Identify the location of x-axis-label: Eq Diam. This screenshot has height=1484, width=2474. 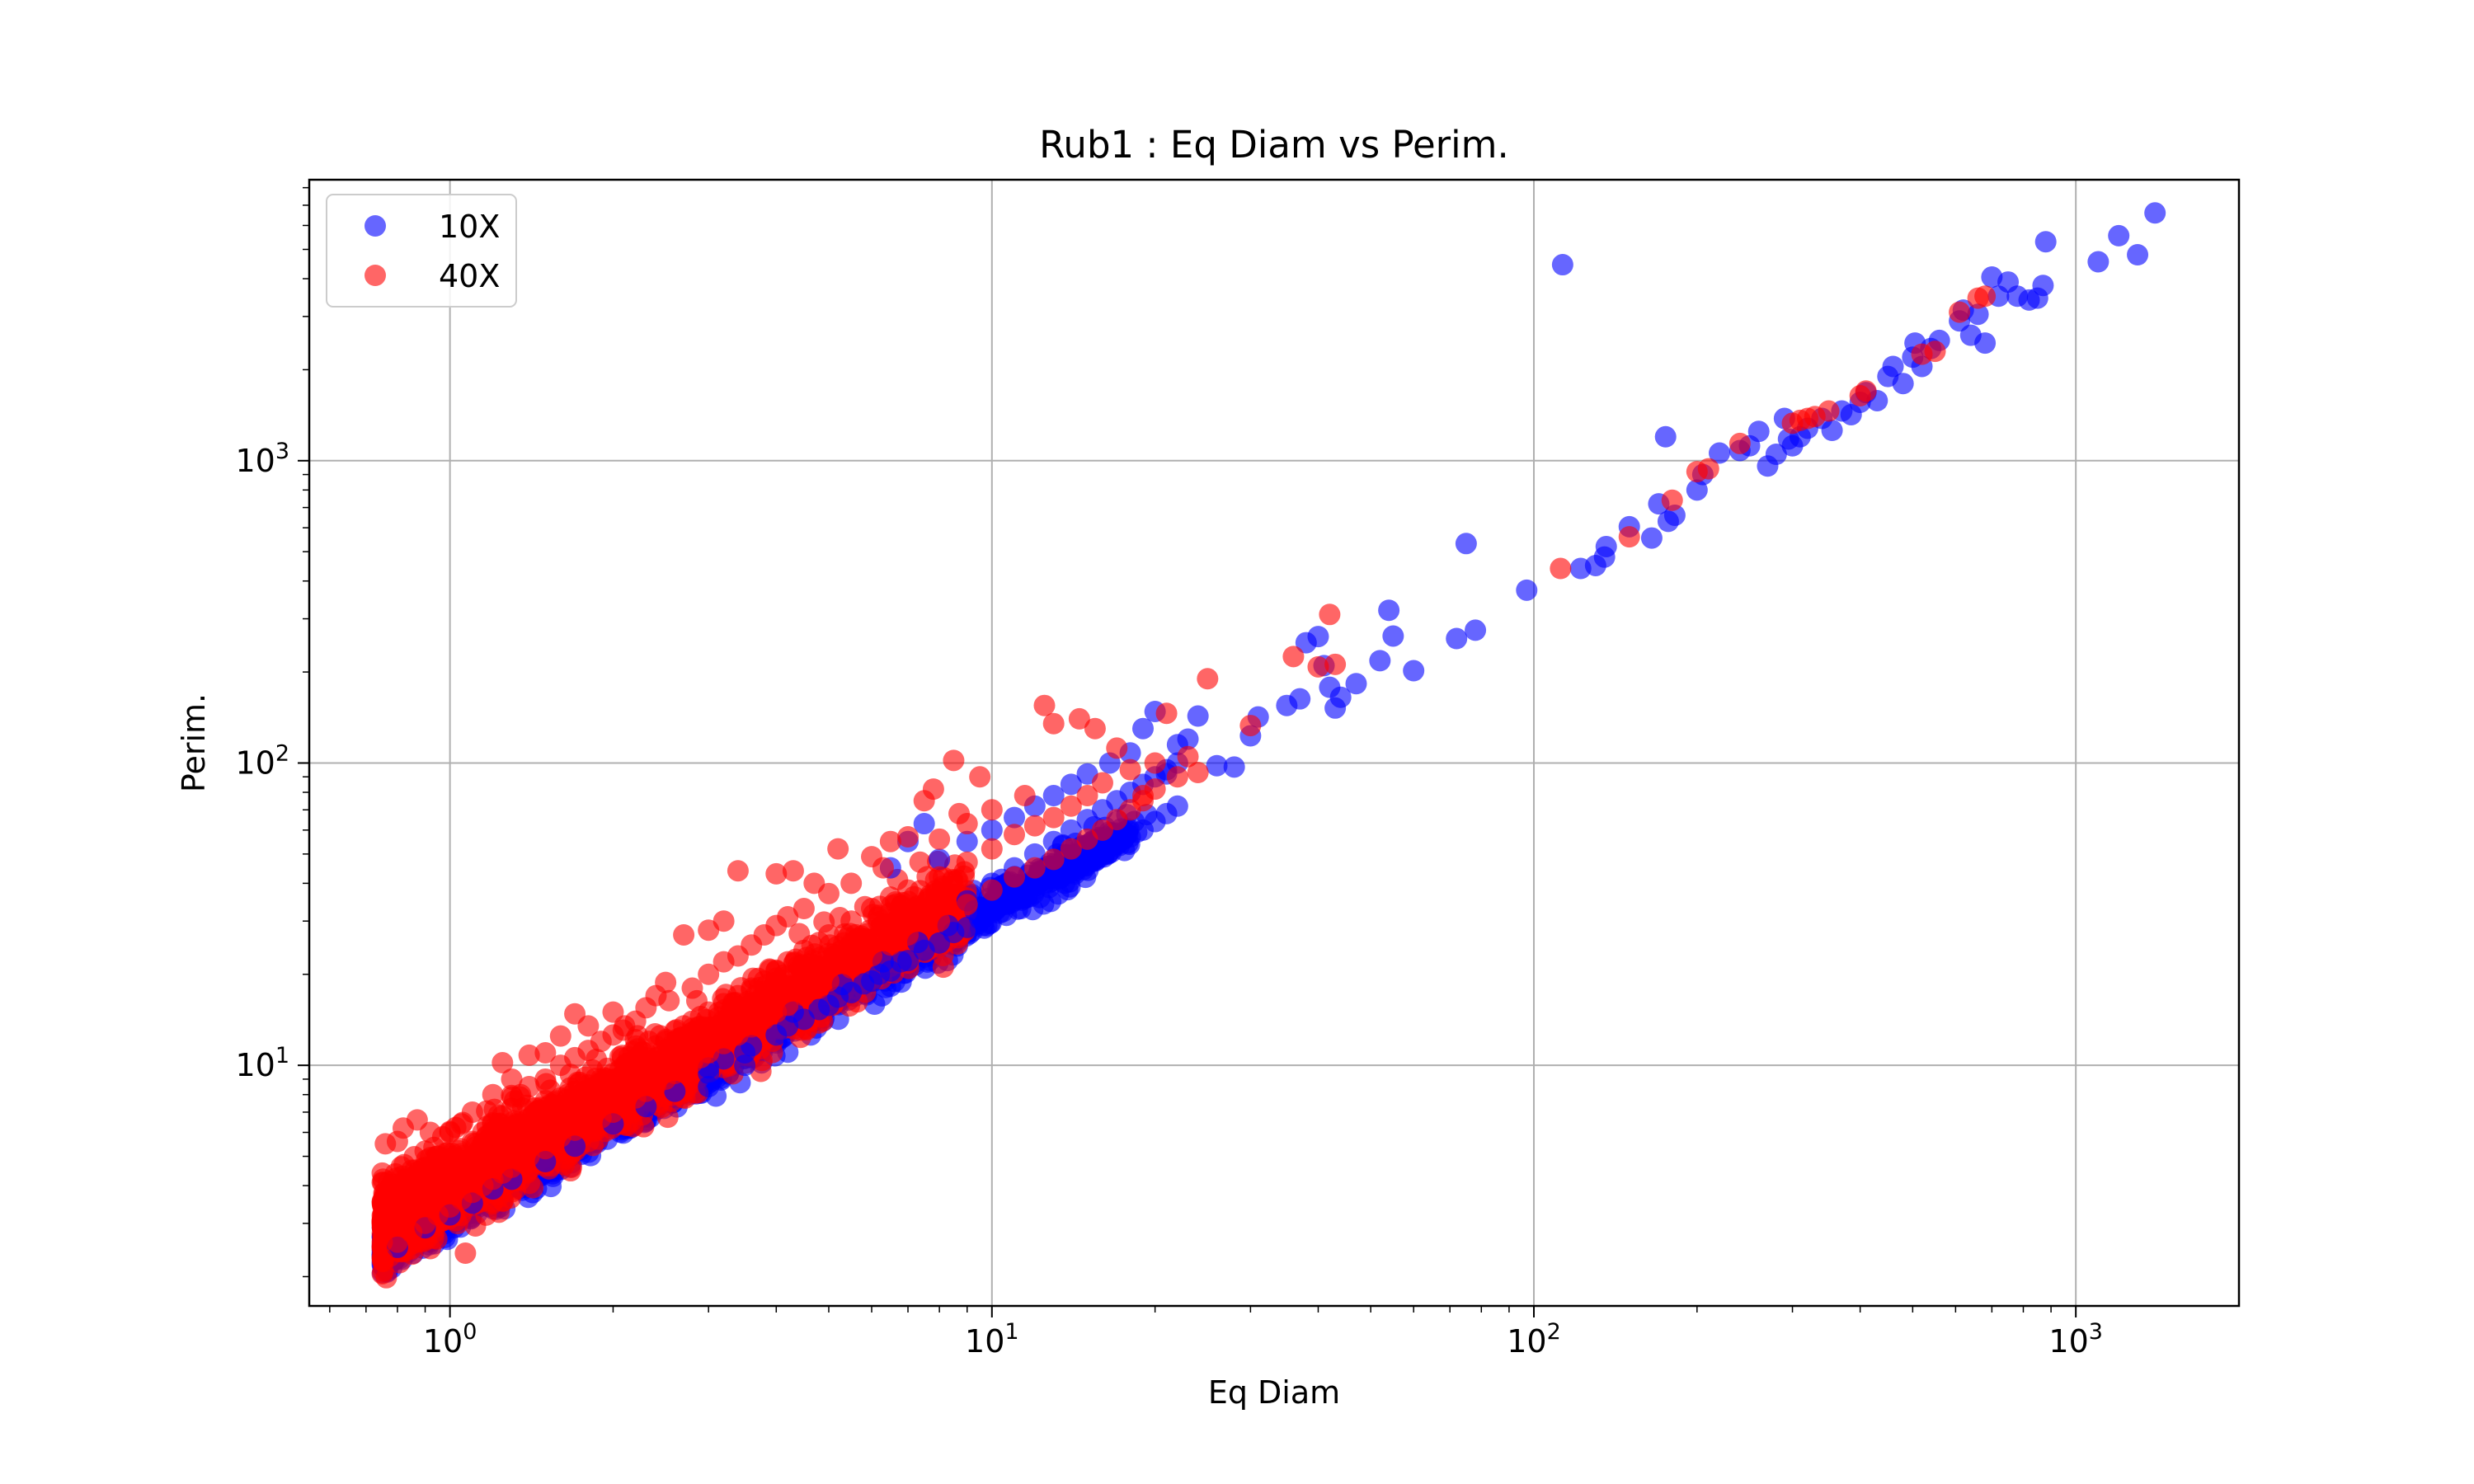
(1274, 1392).